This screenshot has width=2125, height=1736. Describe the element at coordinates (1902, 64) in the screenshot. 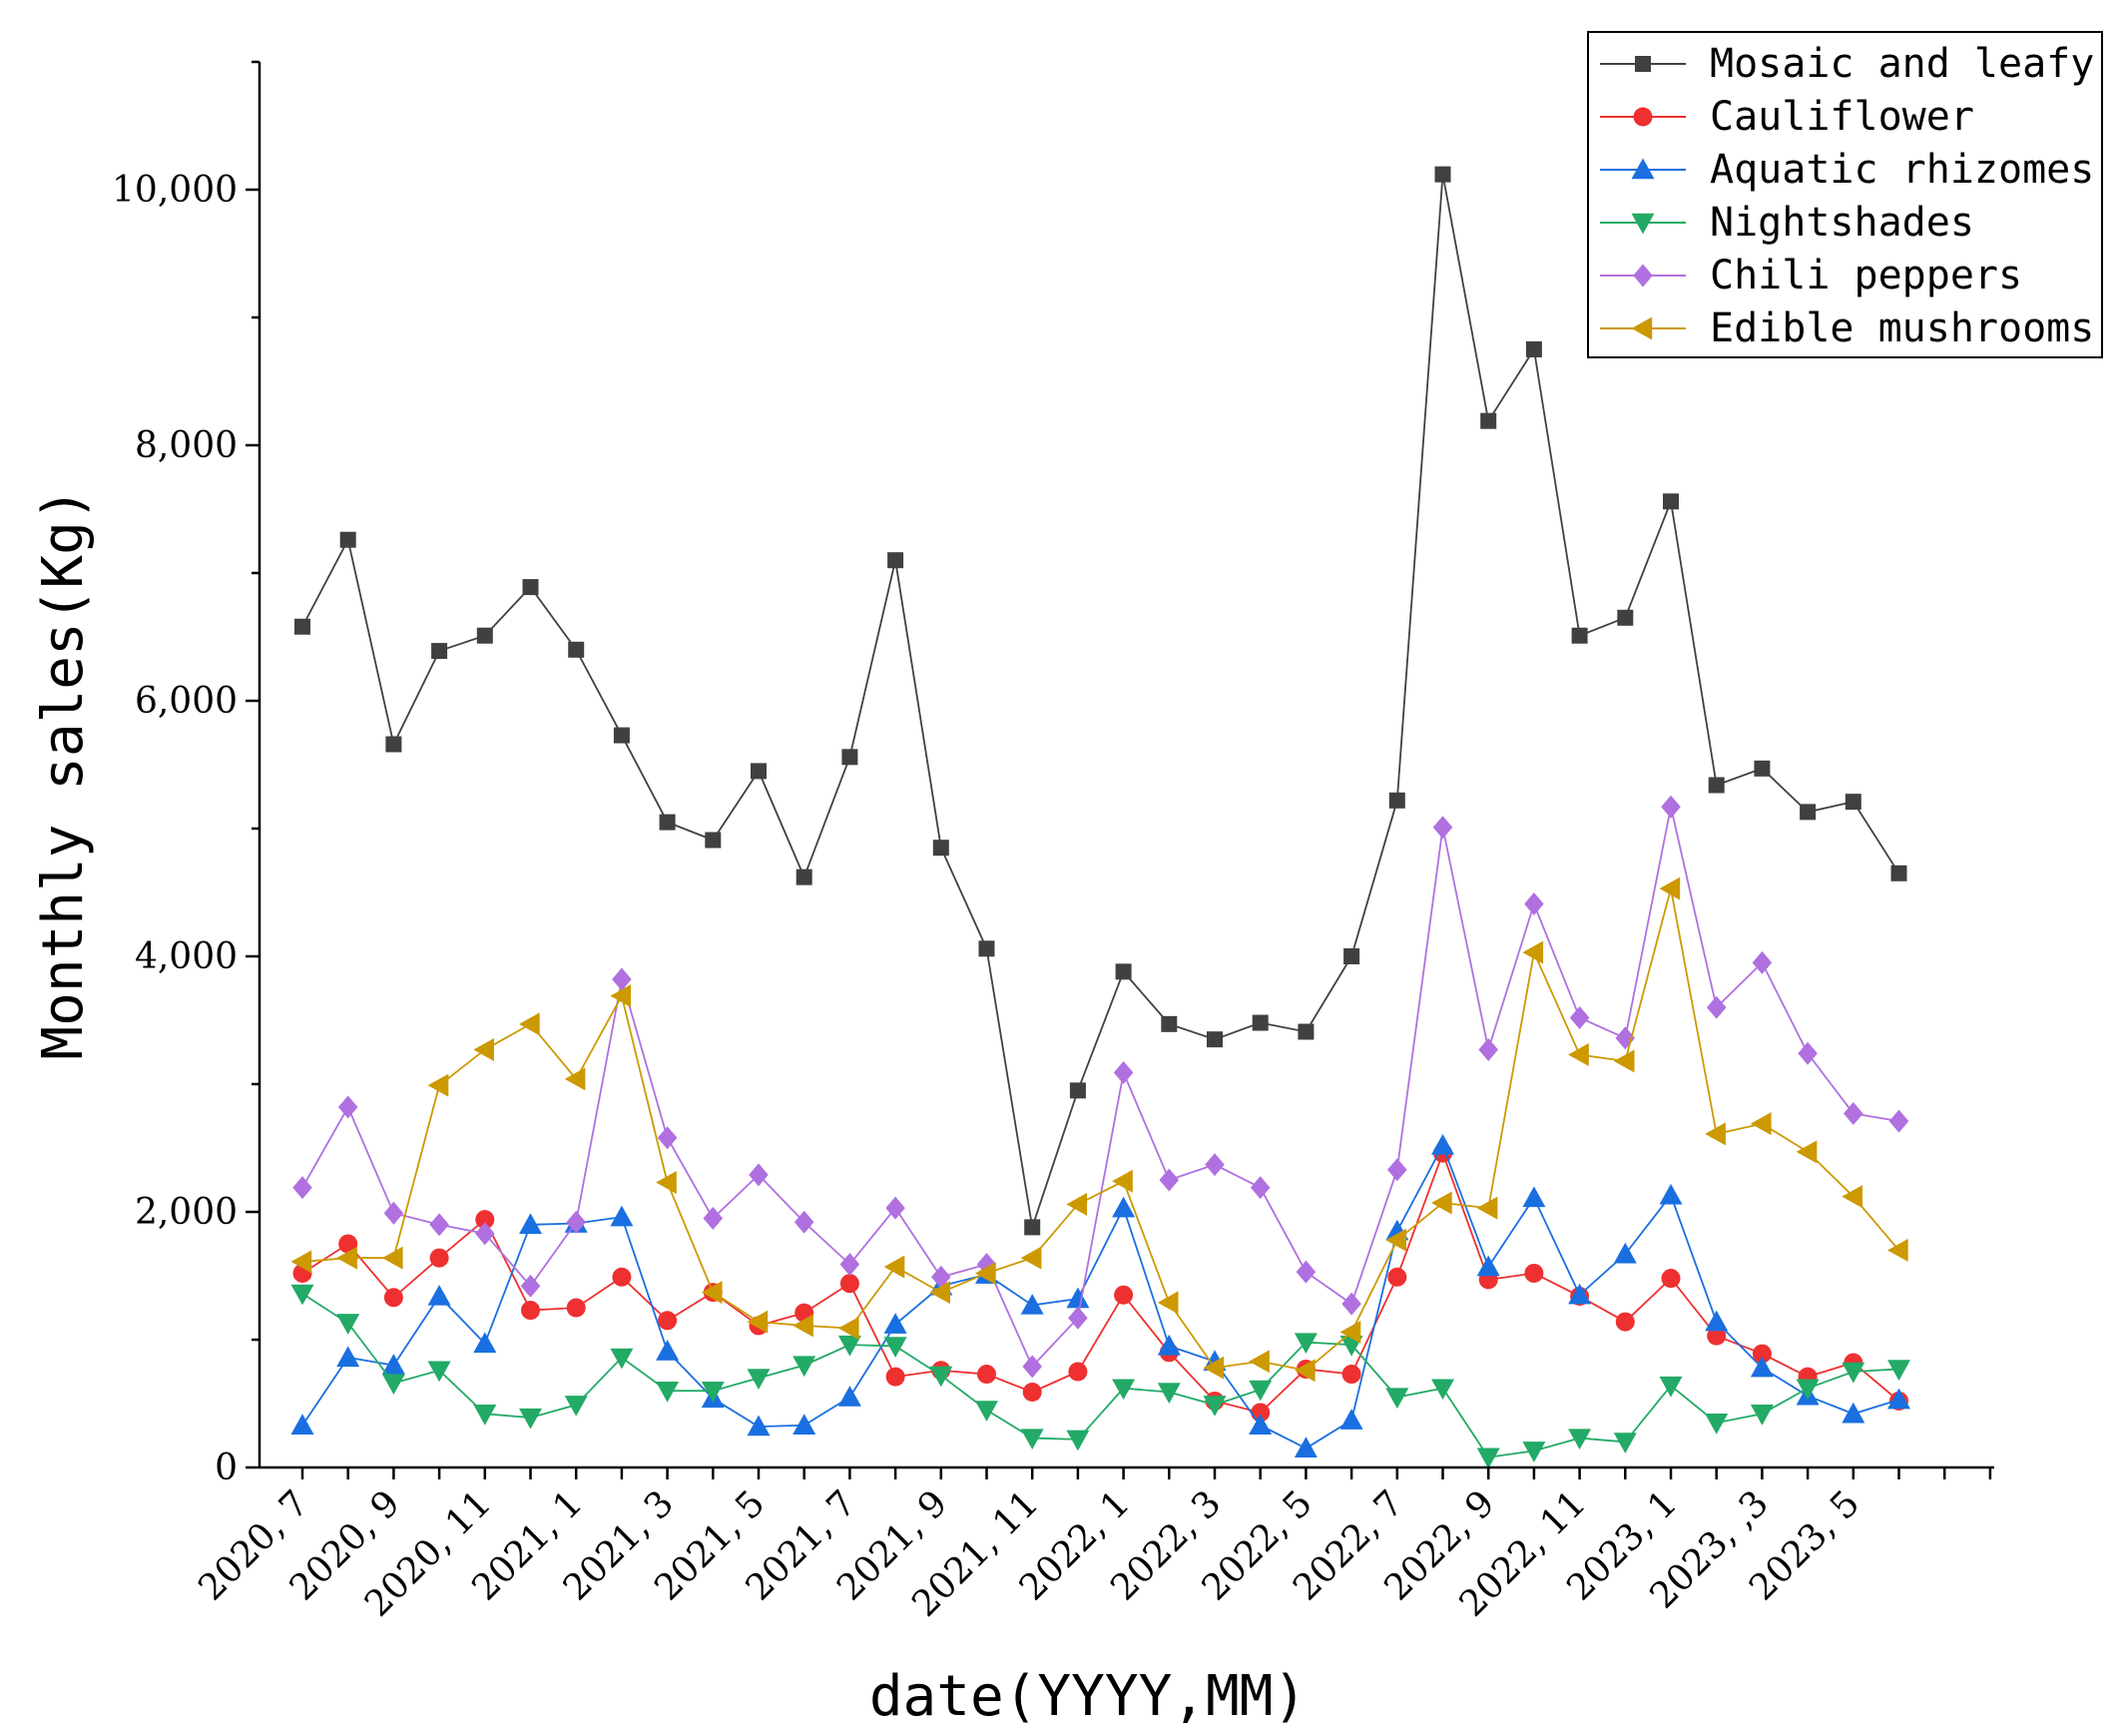

I see `legend-label: Mosaic and leafy` at that location.